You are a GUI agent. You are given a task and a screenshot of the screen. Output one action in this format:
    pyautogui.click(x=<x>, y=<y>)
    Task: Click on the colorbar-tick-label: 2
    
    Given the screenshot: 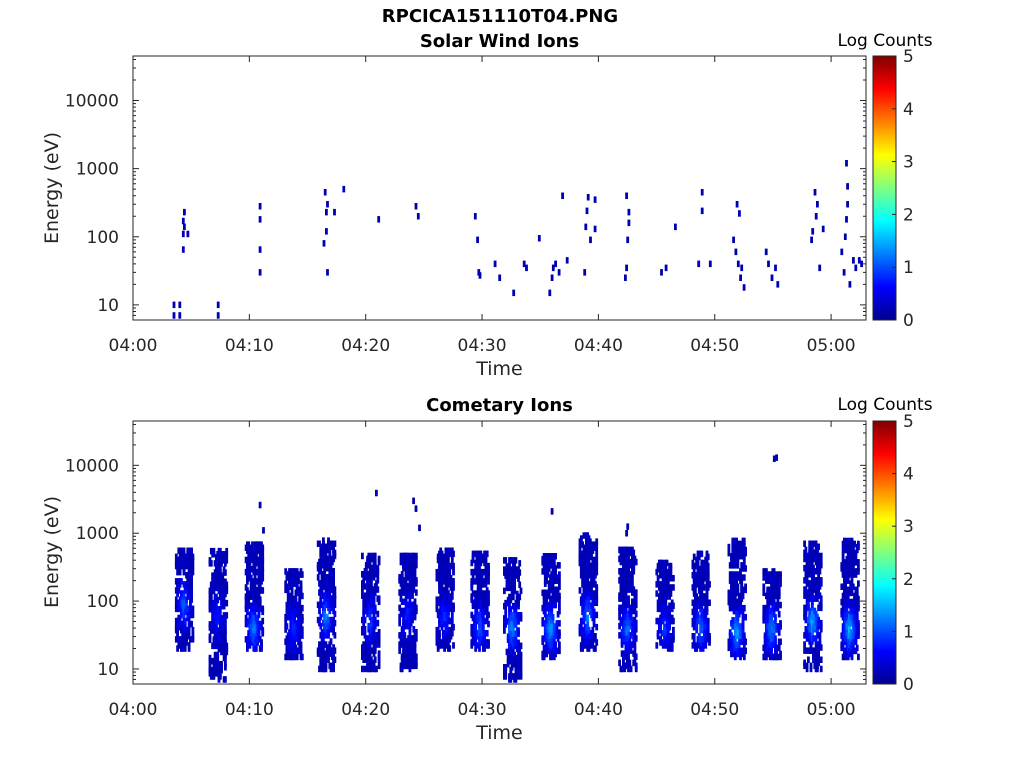 What is the action you would take?
    pyautogui.click(x=908, y=580)
    